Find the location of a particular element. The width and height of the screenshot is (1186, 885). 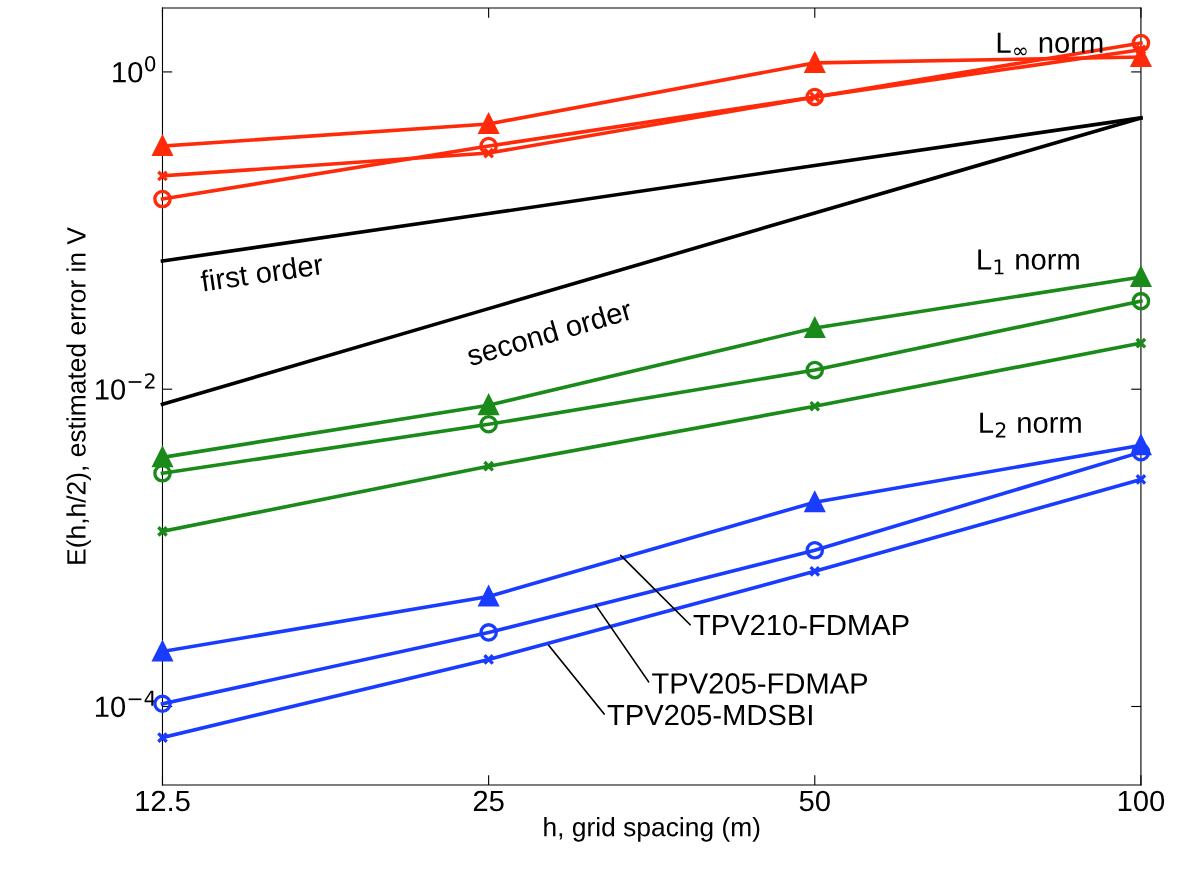

annotation: L$_{1}$ norm is located at coordinates (1028, 262).